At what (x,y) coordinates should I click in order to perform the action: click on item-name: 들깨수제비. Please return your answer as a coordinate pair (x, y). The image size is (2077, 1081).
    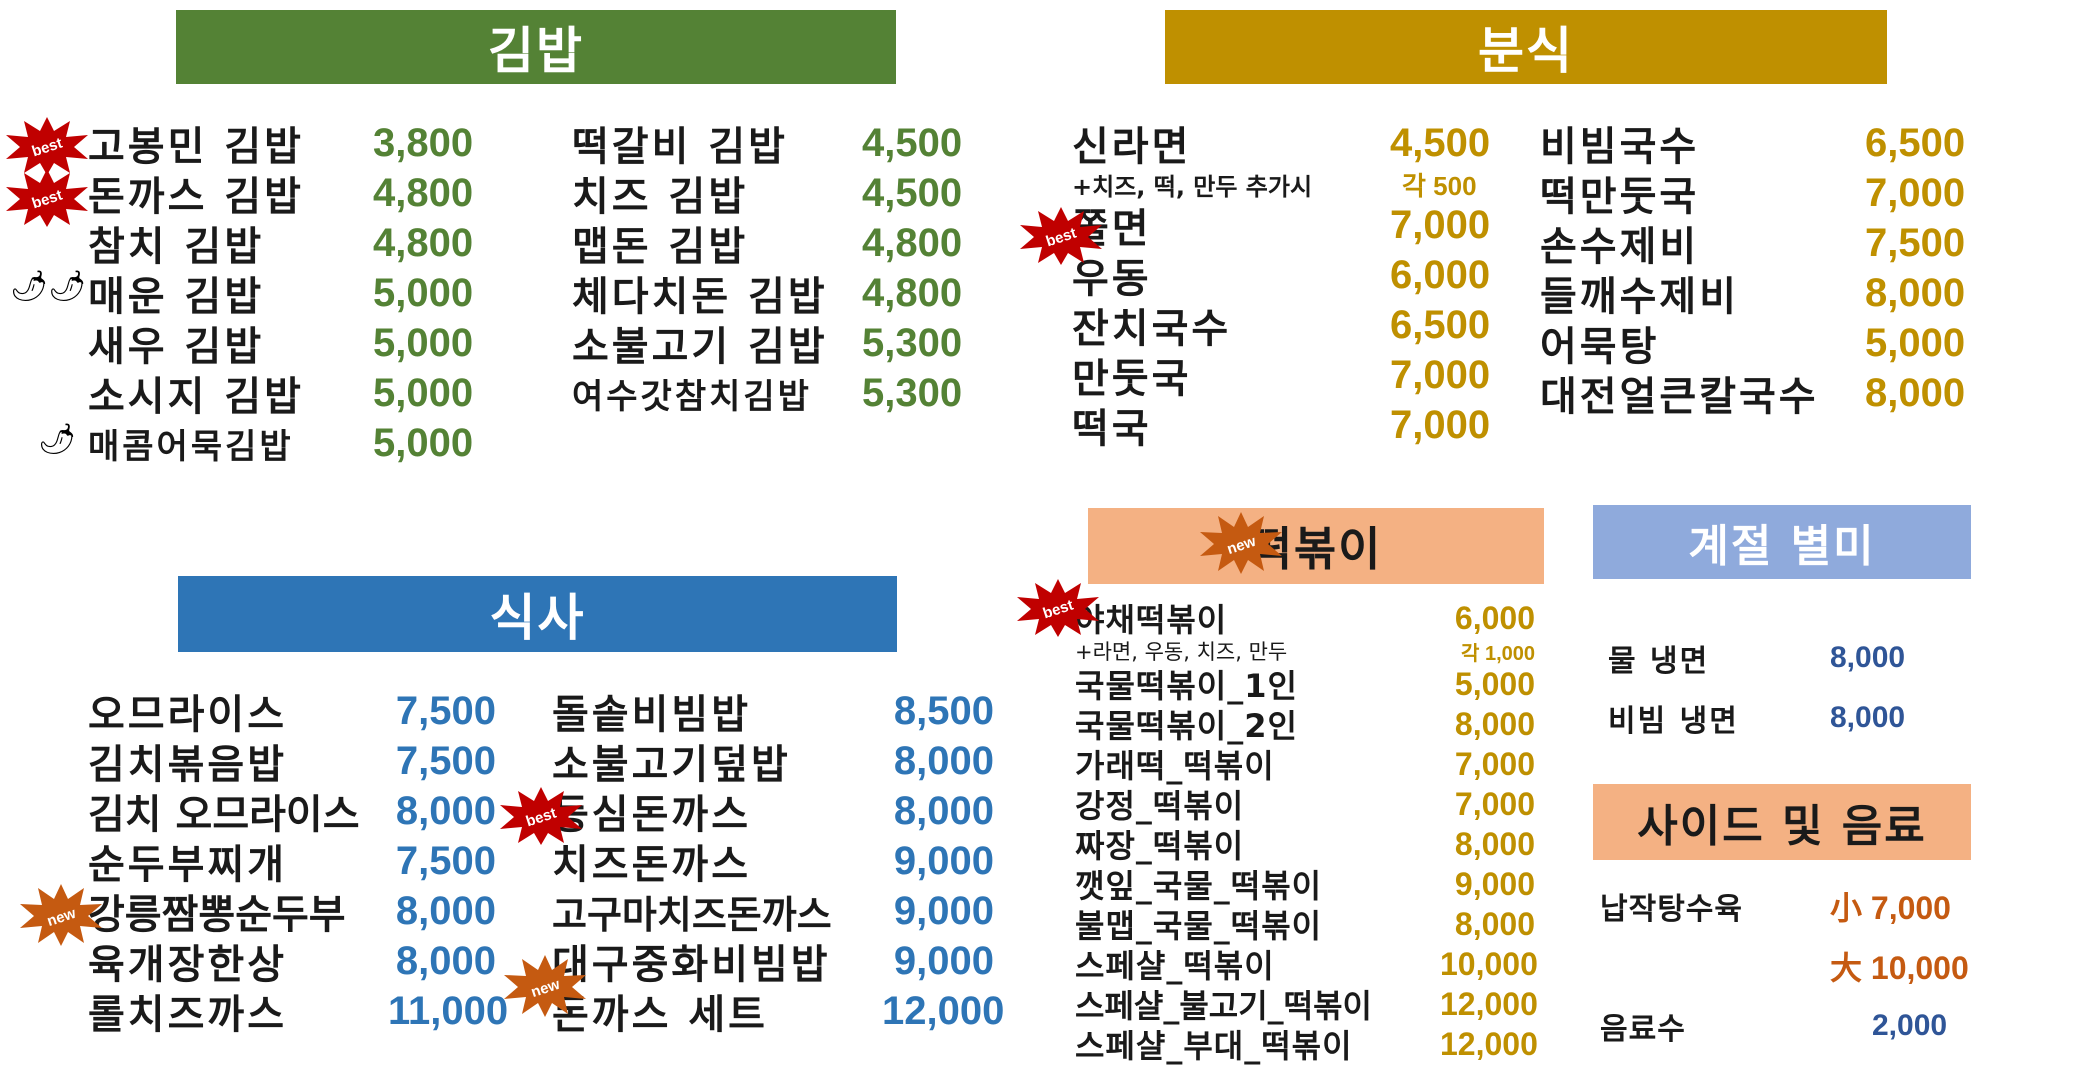
    Looking at the image, I should click on (1639, 297).